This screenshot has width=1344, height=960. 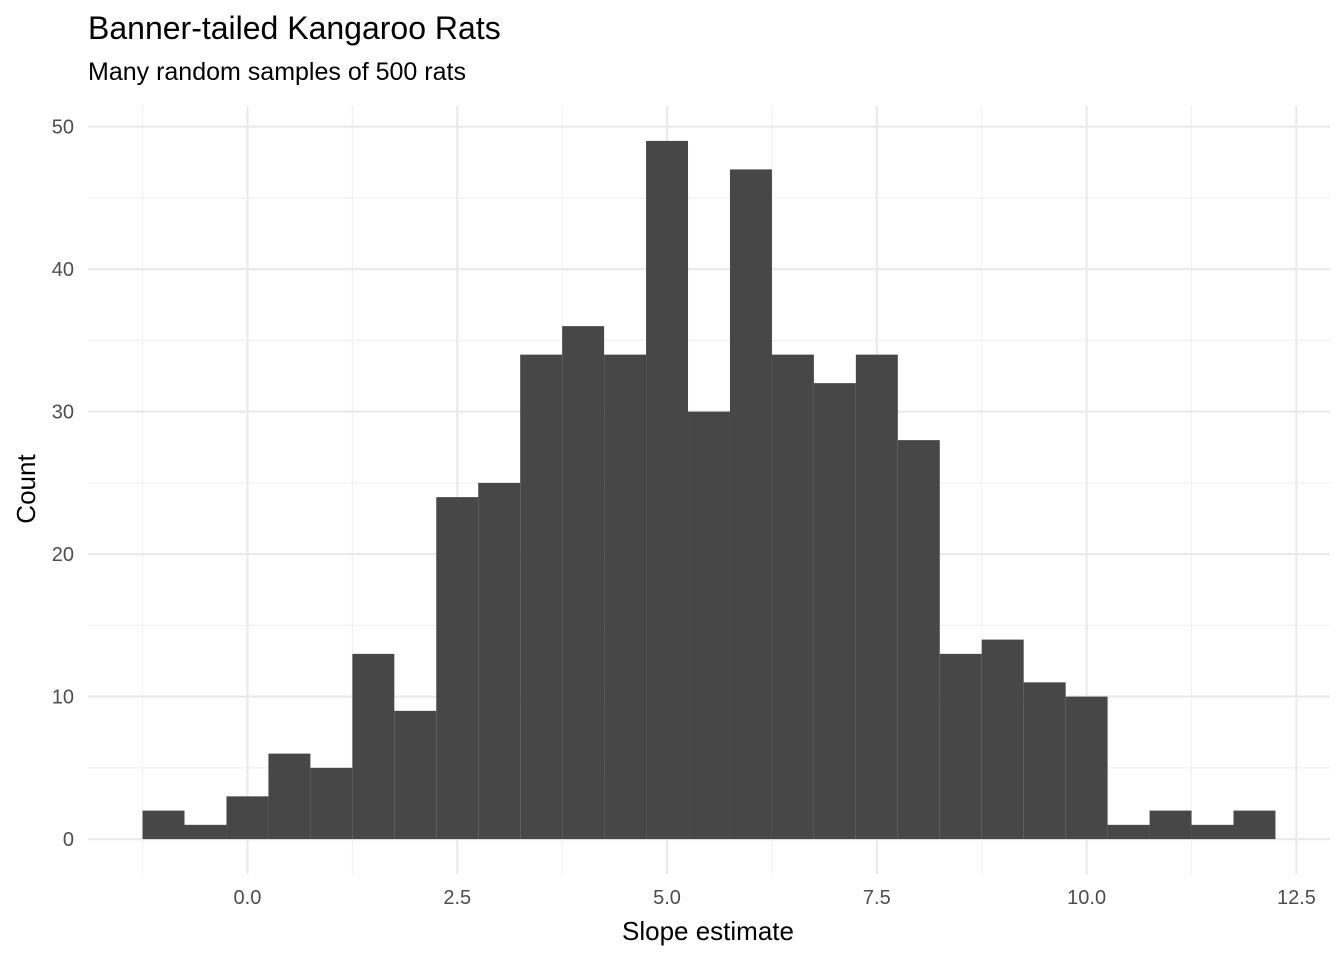 I want to click on y-tick-label: 20, so click(x=63, y=555).